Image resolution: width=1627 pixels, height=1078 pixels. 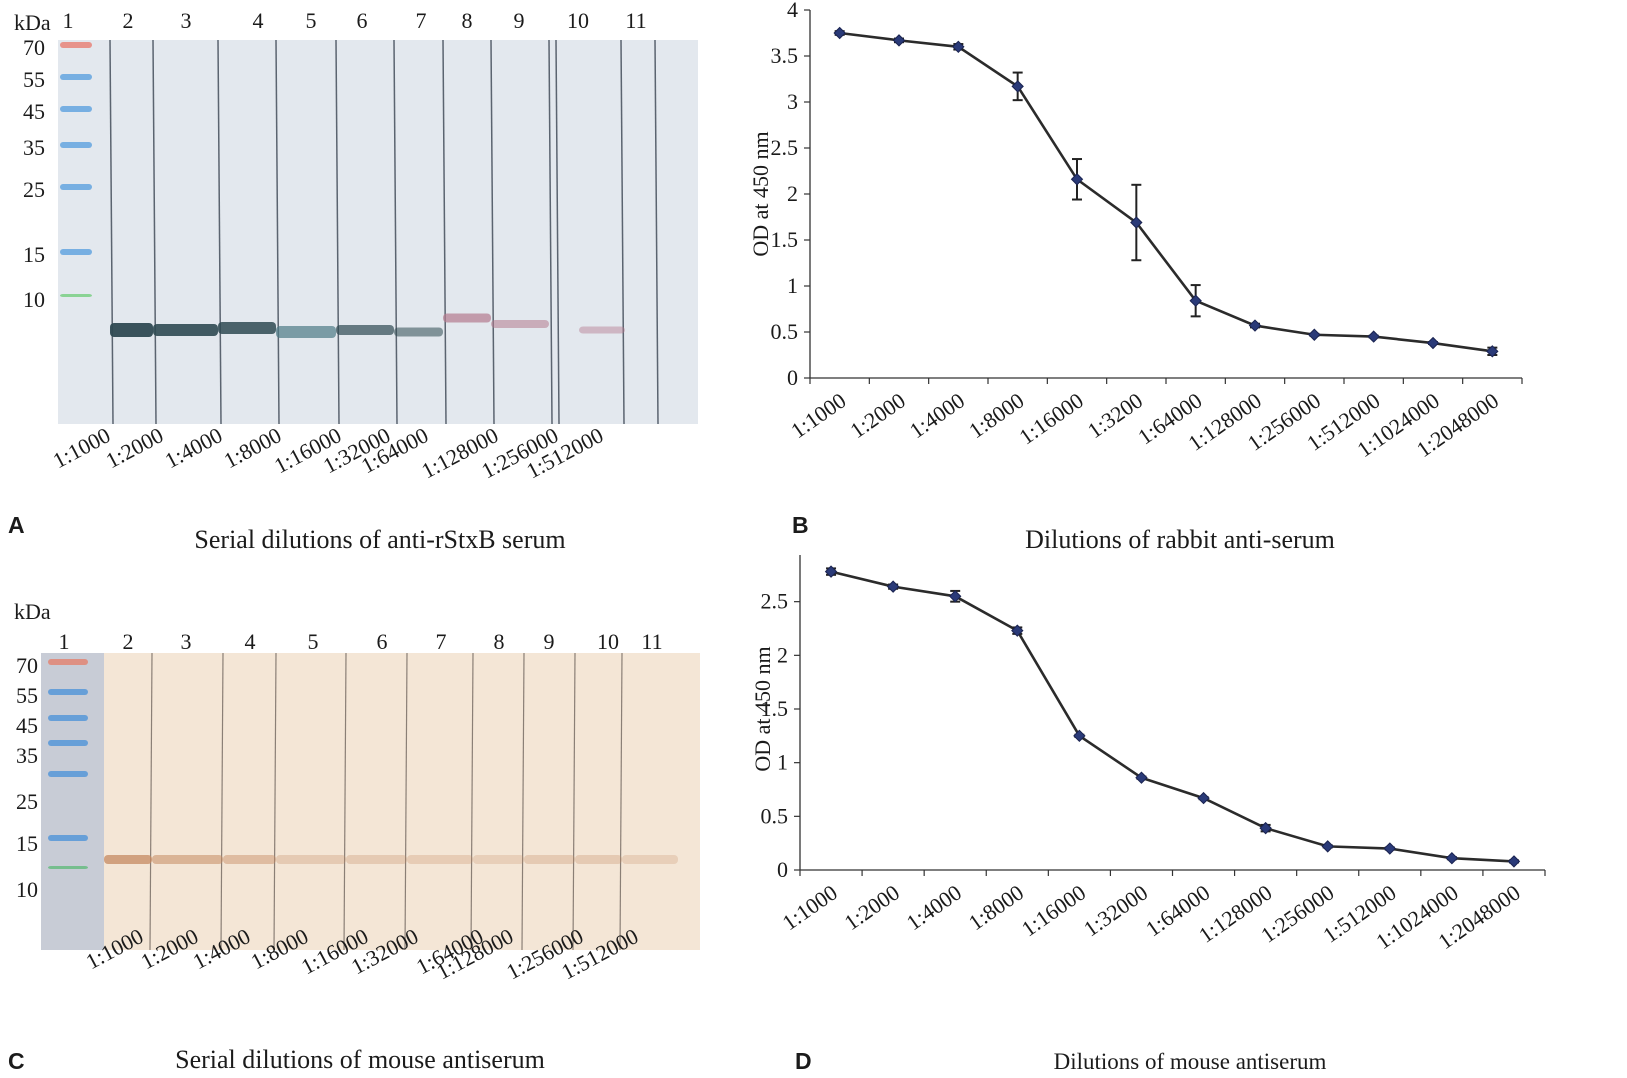 I want to click on y-axis-label: OD at 450 nm, so click(x=760, y=193).